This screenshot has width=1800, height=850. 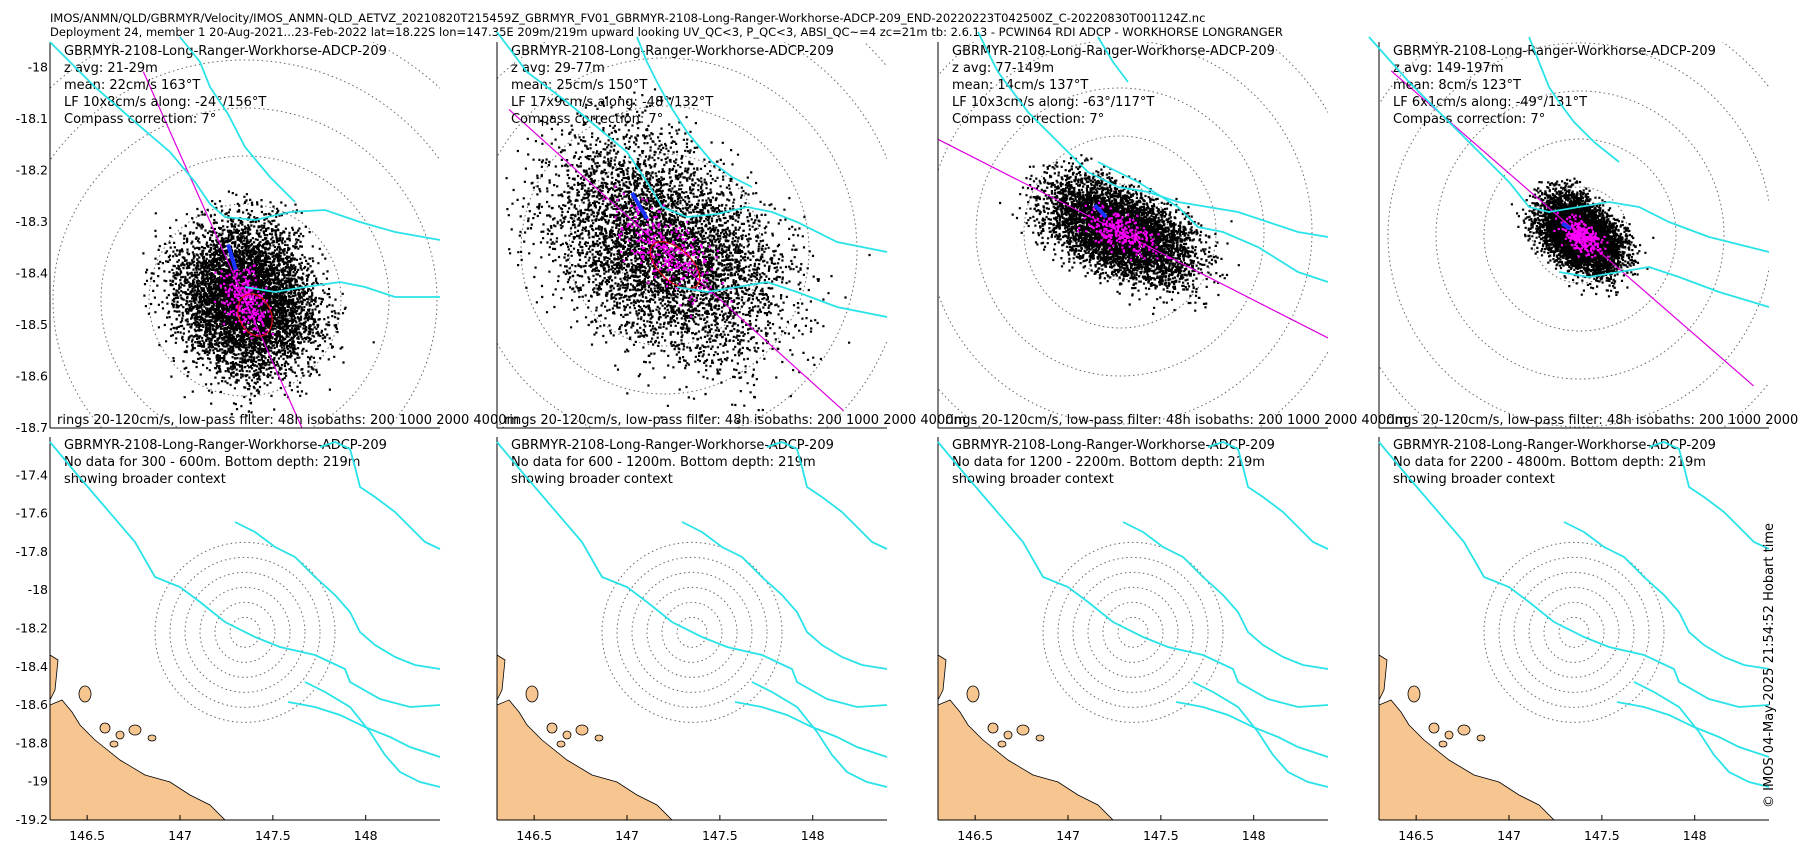 I want to click on current-scatter-points, so click(x=688, y=255).